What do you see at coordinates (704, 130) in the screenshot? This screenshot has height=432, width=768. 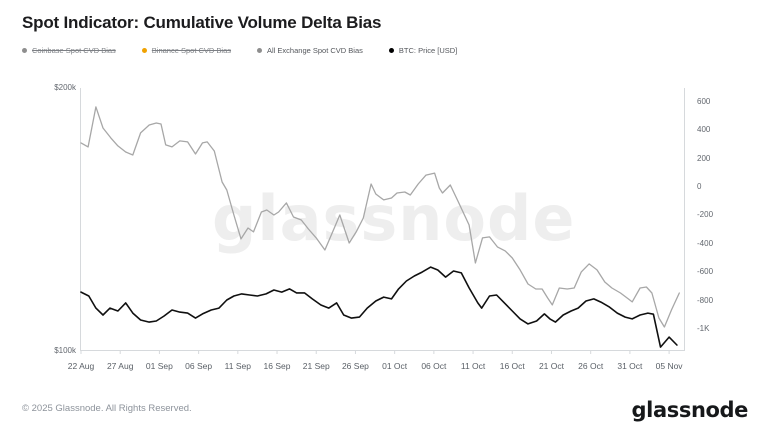 I see `right-axis-label: 400` at bounding box center [704, 130].